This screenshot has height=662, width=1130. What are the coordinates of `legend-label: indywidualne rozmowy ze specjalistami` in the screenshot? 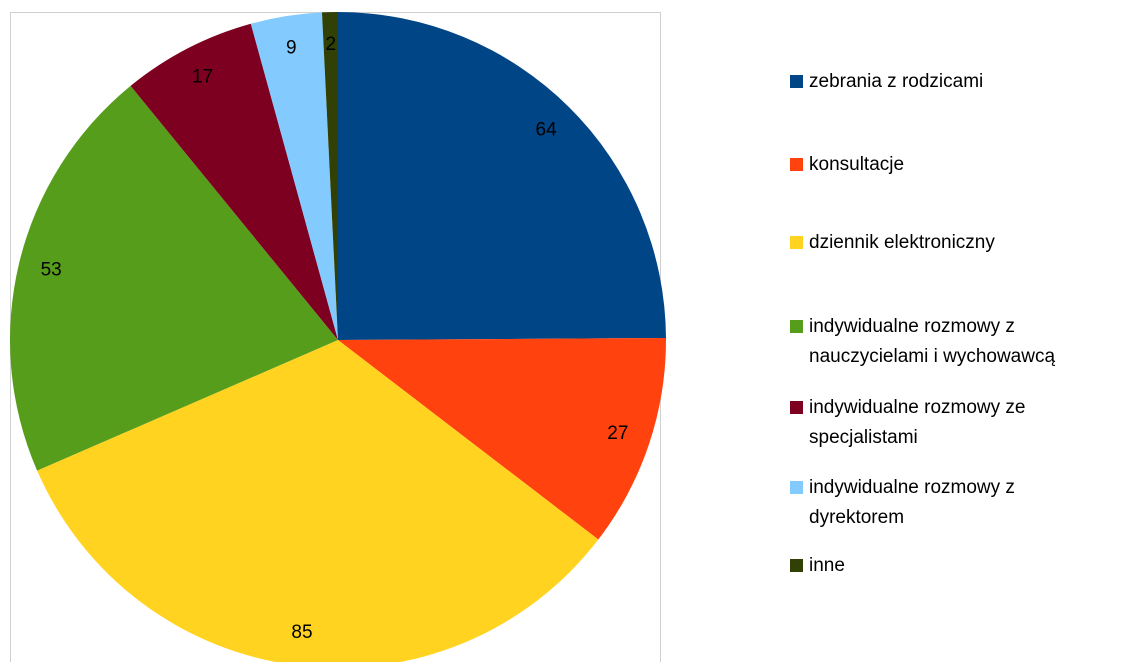 It's located at (917, 422).